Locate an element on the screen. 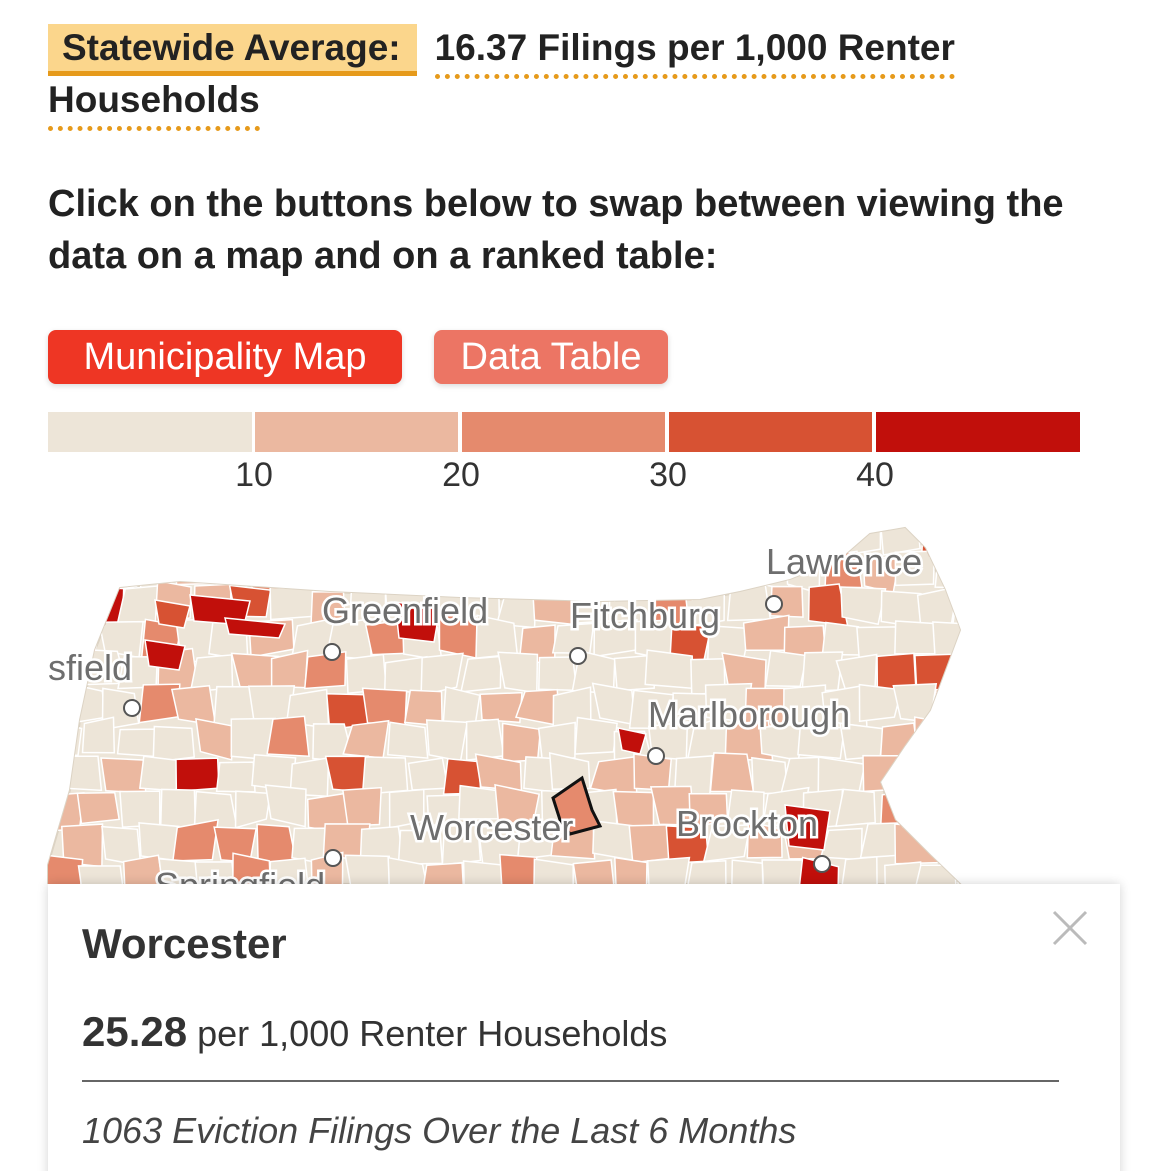 This screenshot has width=1170, height=1171. municipality-map-button: Municipality Map is located at coordinates (225, 357).